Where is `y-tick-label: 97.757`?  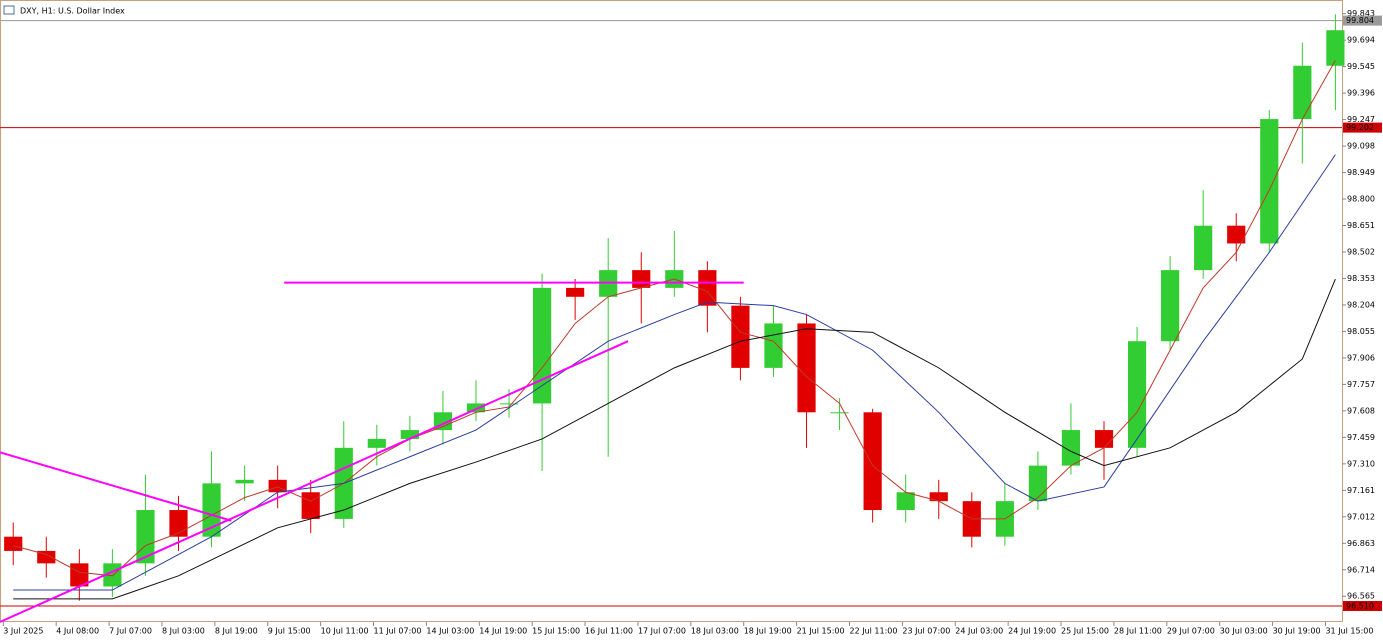 y-tick-label: 97.757 is located at coordinates (1361, 384).